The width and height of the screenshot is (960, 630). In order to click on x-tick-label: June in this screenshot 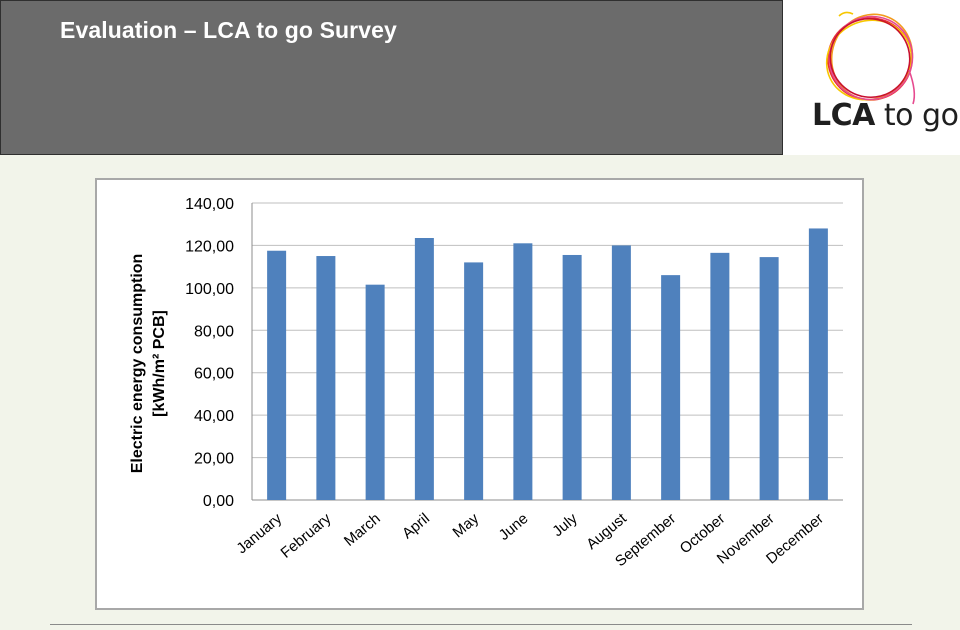, I will do `click(514, 527)`.